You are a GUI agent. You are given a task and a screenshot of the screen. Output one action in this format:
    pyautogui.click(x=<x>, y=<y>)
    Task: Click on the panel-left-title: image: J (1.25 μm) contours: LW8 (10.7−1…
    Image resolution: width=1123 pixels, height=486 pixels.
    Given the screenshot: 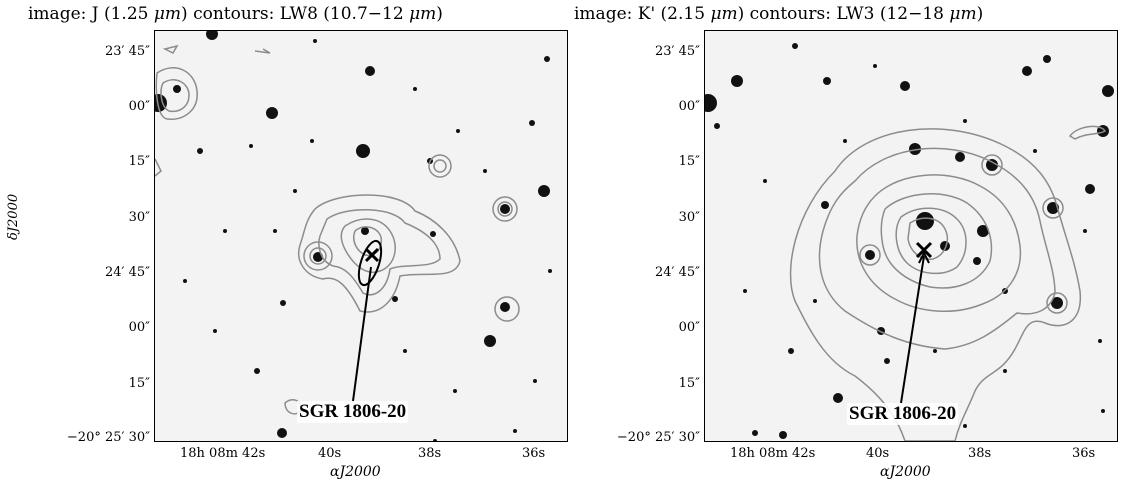 What is the action you would take?
    pyautogui.click(x=235, y=14)
    